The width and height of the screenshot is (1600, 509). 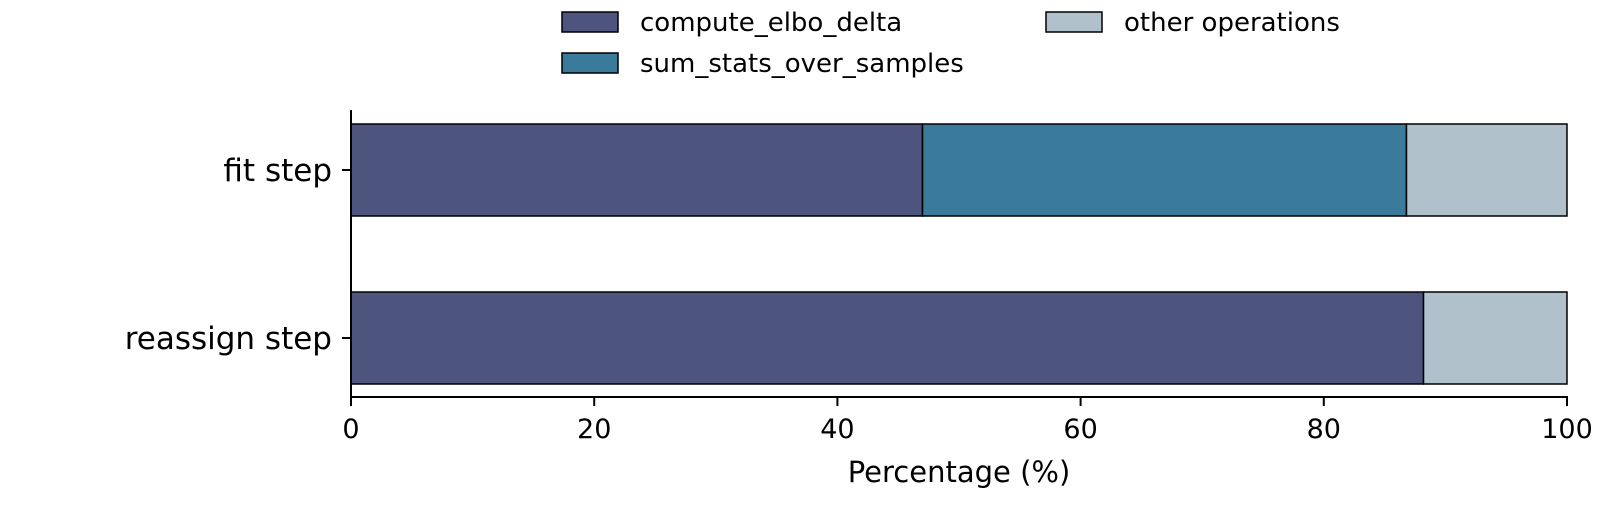 I want to click on legend-swatch-sum-stats-over-samples, so click(x=590, y=63).